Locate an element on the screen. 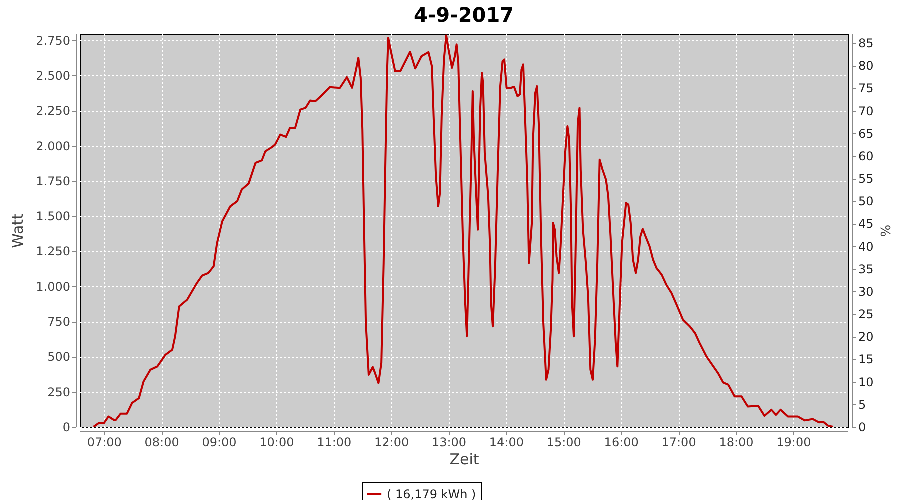 Image resolution: width=900 pixels, height=500 pixels. y-tick-label: 750 is located at coordinates (59, 322).